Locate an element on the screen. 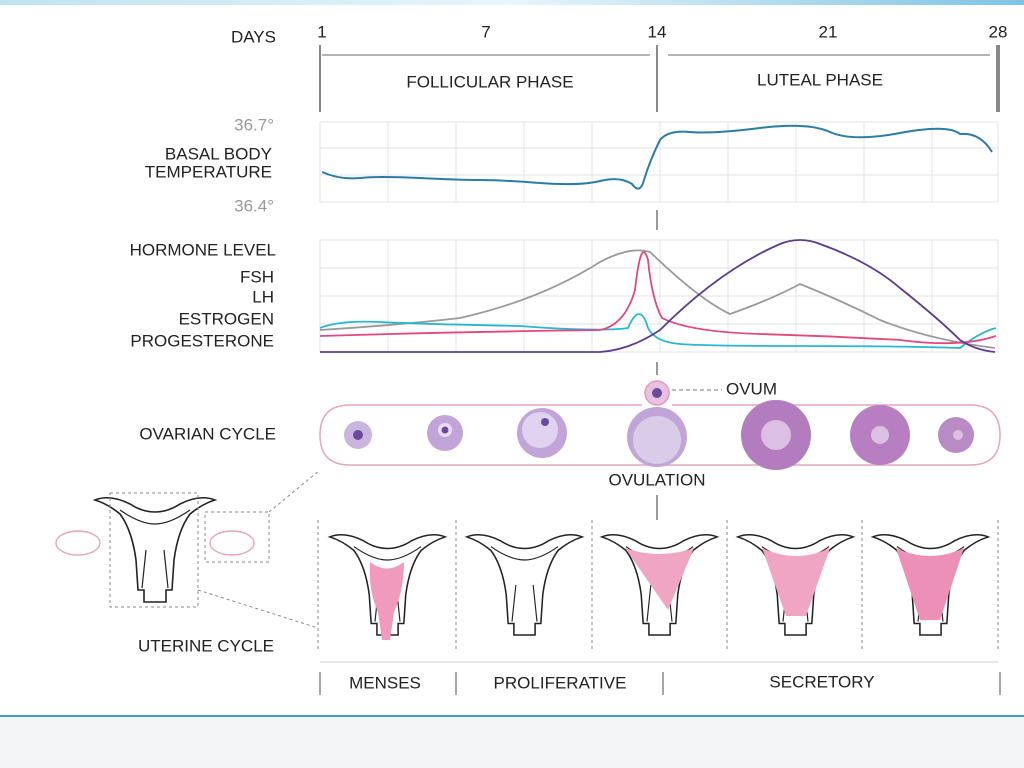 The width and height of the screenshot is (1024, 768). days-label: DAYS is located at coordinates (253, 36).